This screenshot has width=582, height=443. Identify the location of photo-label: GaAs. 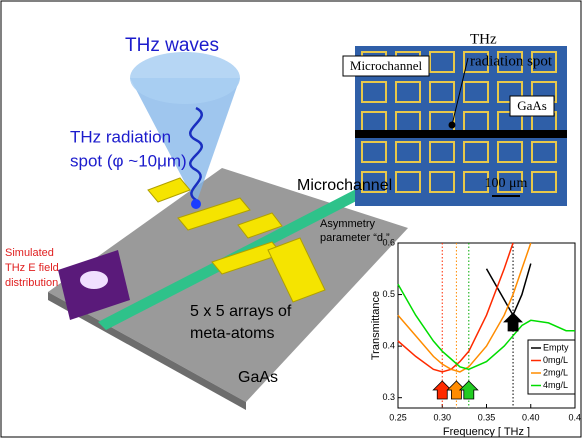
(532, 105).